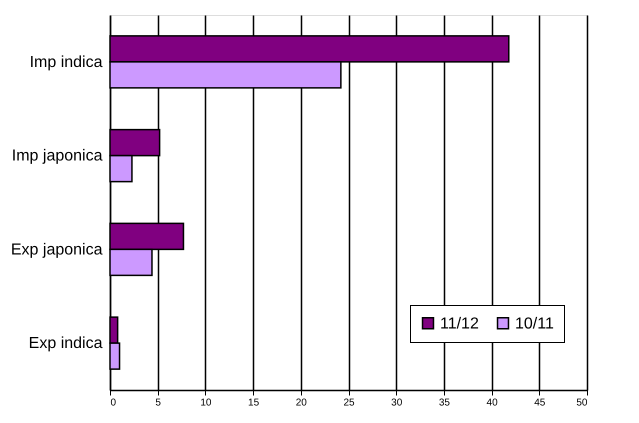  Describe the element at coordinates (57, 156) in the screenshot. I see `y-tick-label: Imp japonica` at that location.